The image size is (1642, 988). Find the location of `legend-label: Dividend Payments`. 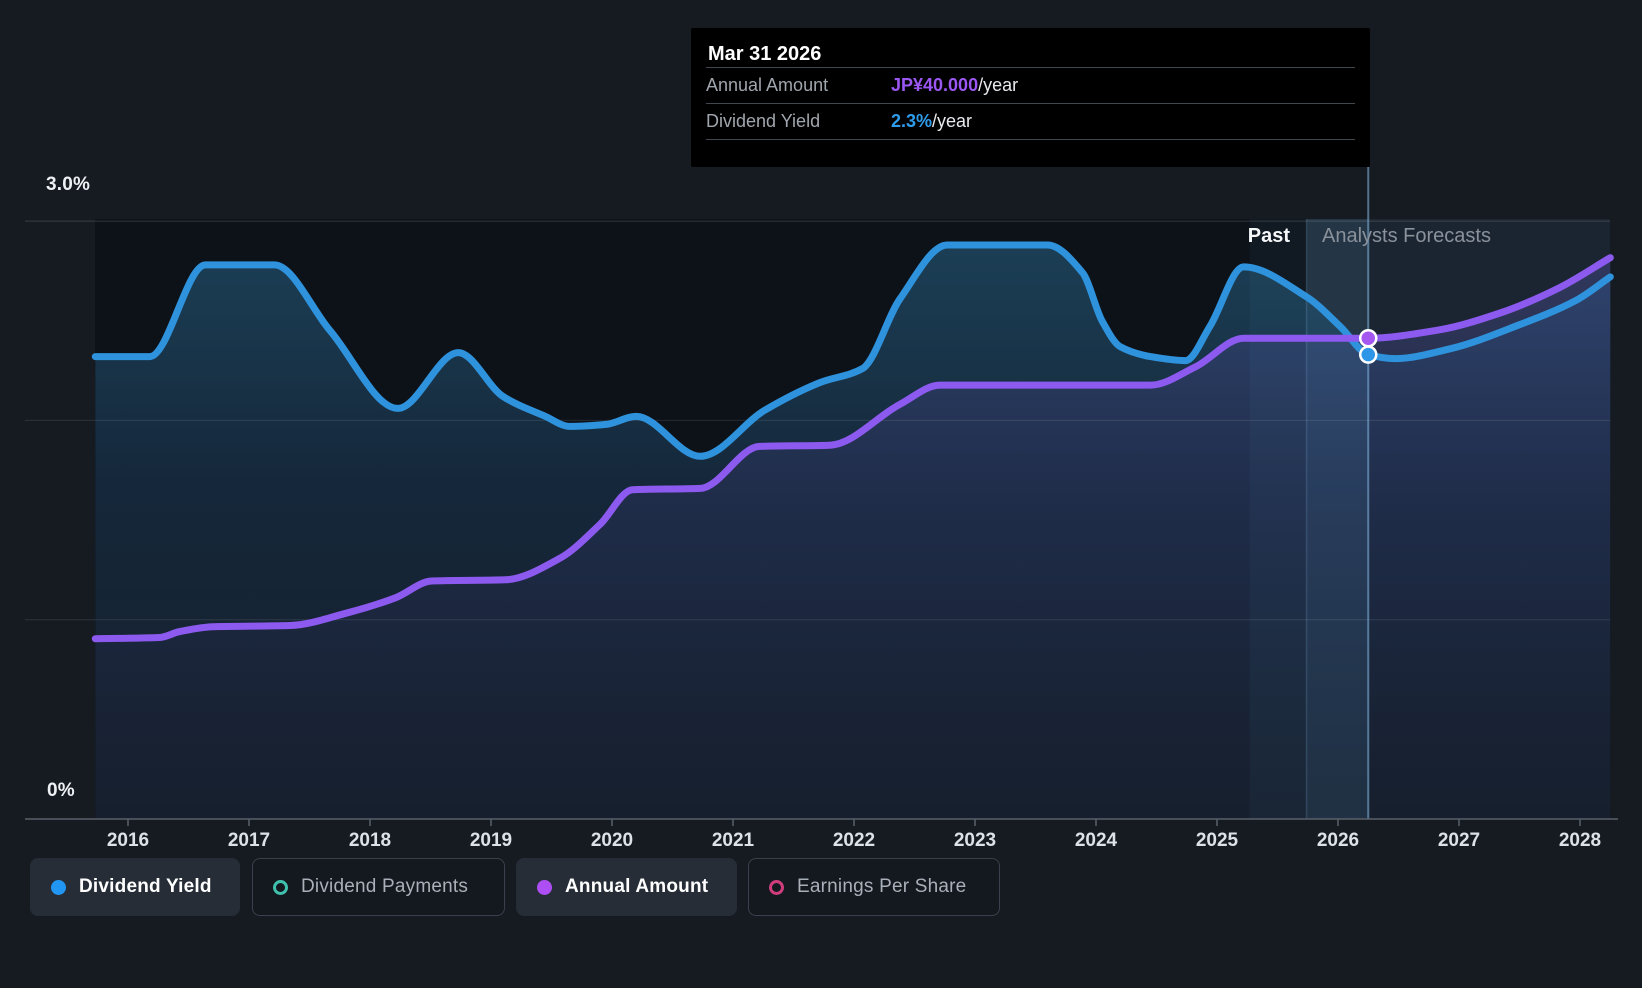

legend-label: Dividend Payments is located at coordinates (385, 886).